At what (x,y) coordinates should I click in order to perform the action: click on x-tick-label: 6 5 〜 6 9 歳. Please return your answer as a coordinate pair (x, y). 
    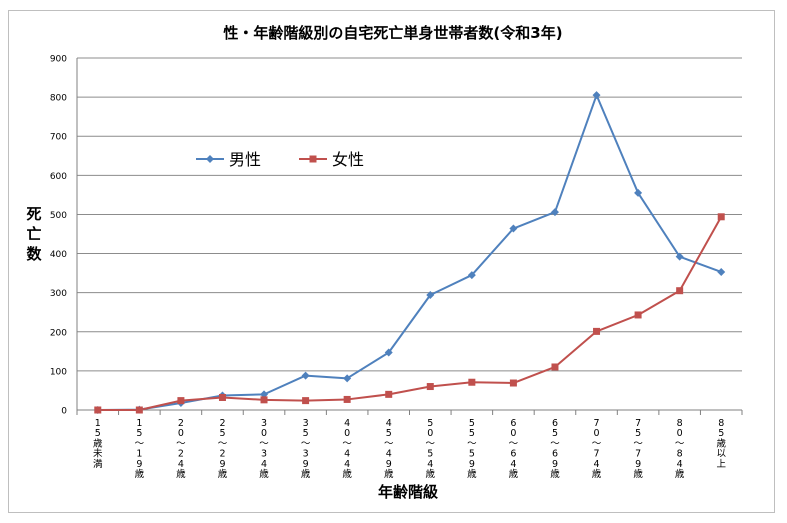
    Looking at the image, I should click on (555, 449).